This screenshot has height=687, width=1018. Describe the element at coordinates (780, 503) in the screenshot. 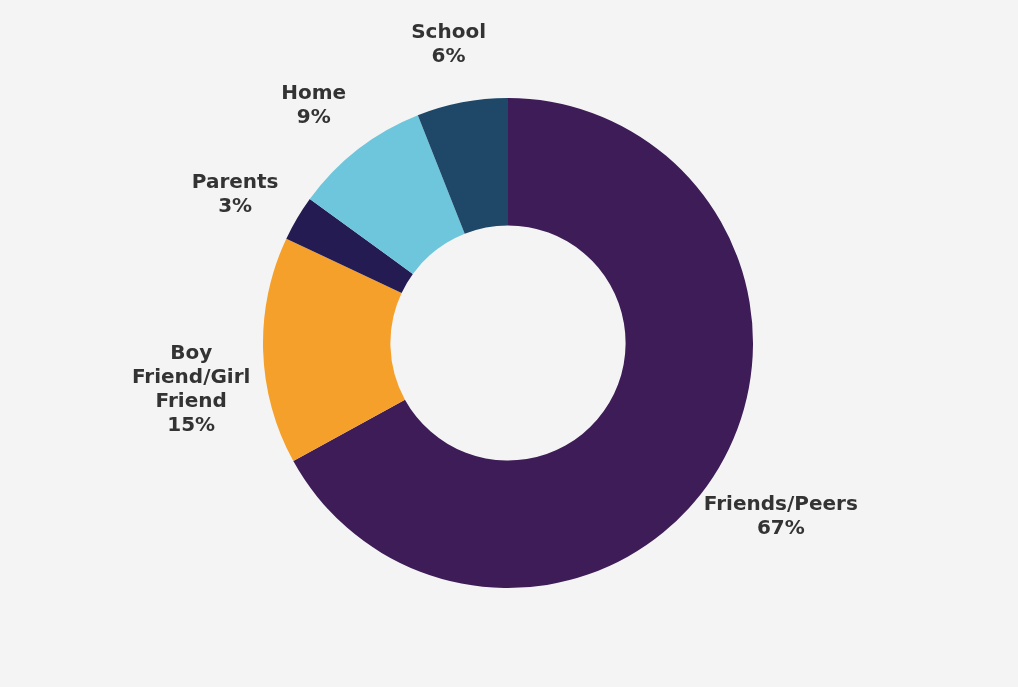

I see `slice-label: Friends/Peers` at that location.